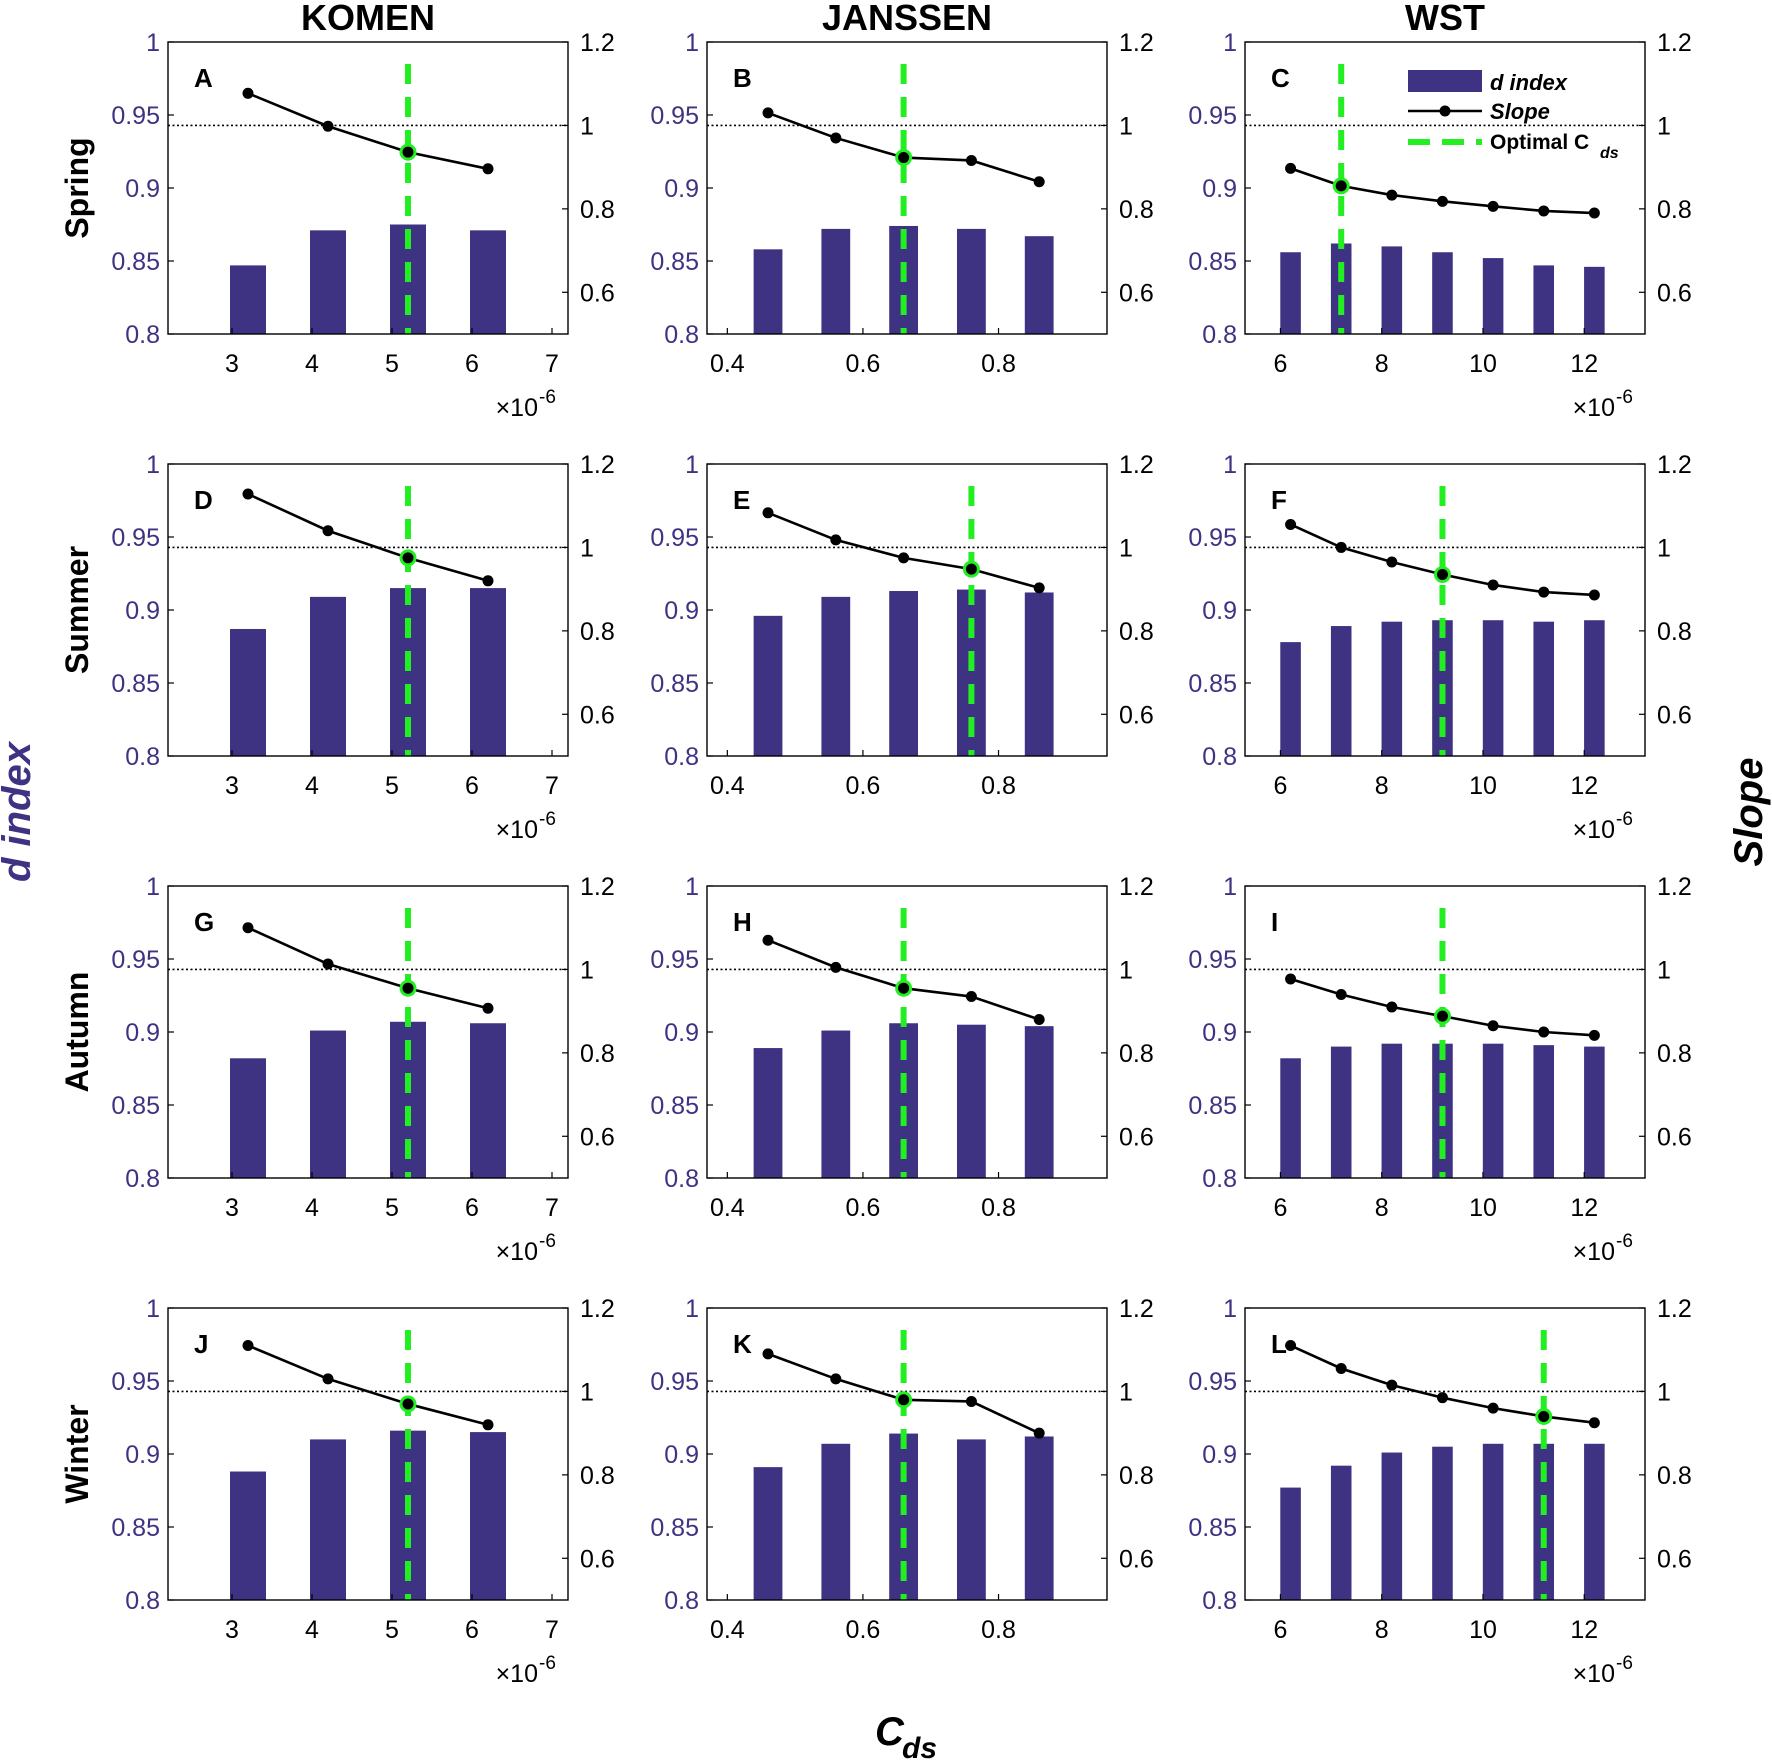 This screenshot has height=1764, width=1772. Describe the element at coordinates (368, 1454) in the screenshot. I see `axes-box` at that location.